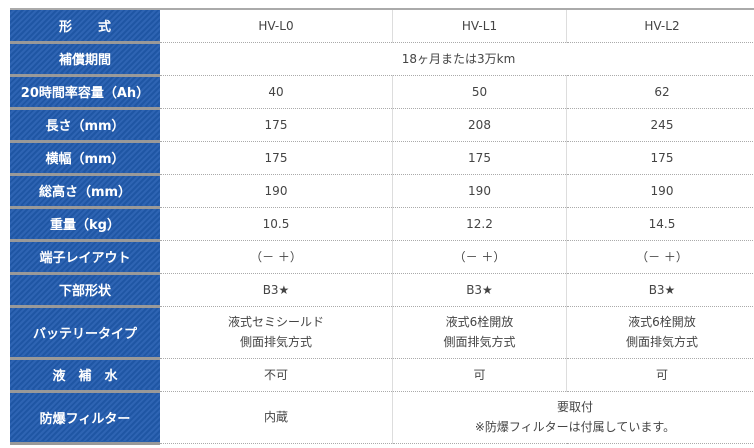 This screenshot has width=754, height=448. What do you see at coordinates (85, 375) in the screenshot?
I see `row-label: 液 補 水` at bounding box center [85, 375].